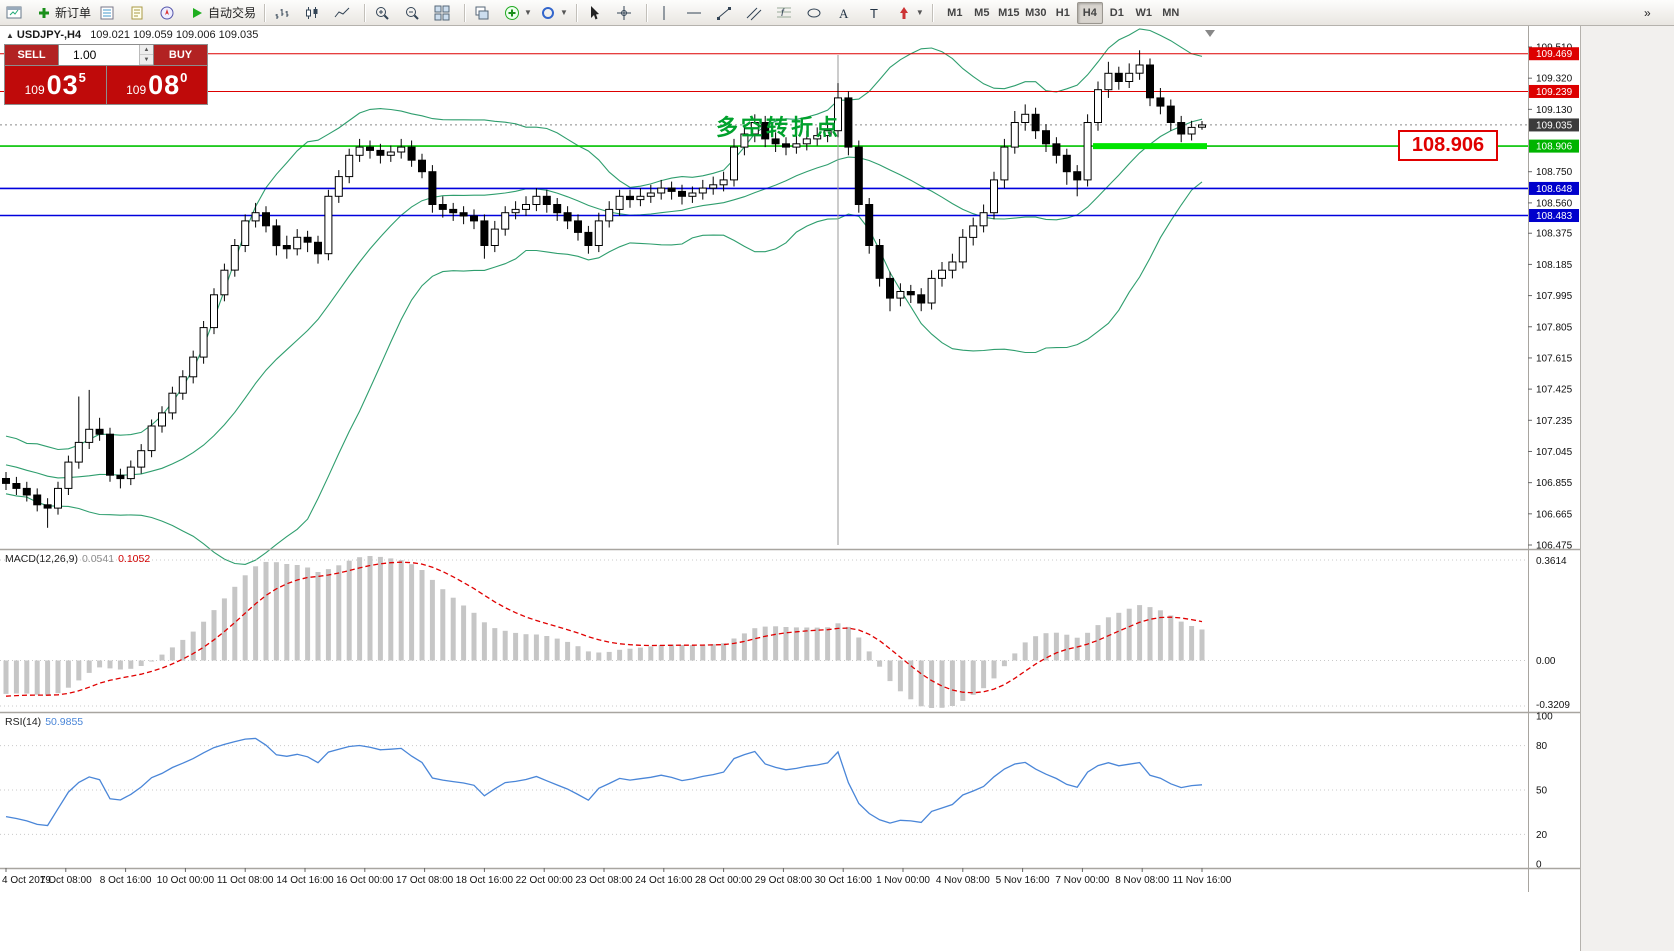 The height and width of the screenshot is (951, 1674). Describe the element at coordinates (63, 13) in the screenshot. I see `new-order-button: 新订单` at that location.